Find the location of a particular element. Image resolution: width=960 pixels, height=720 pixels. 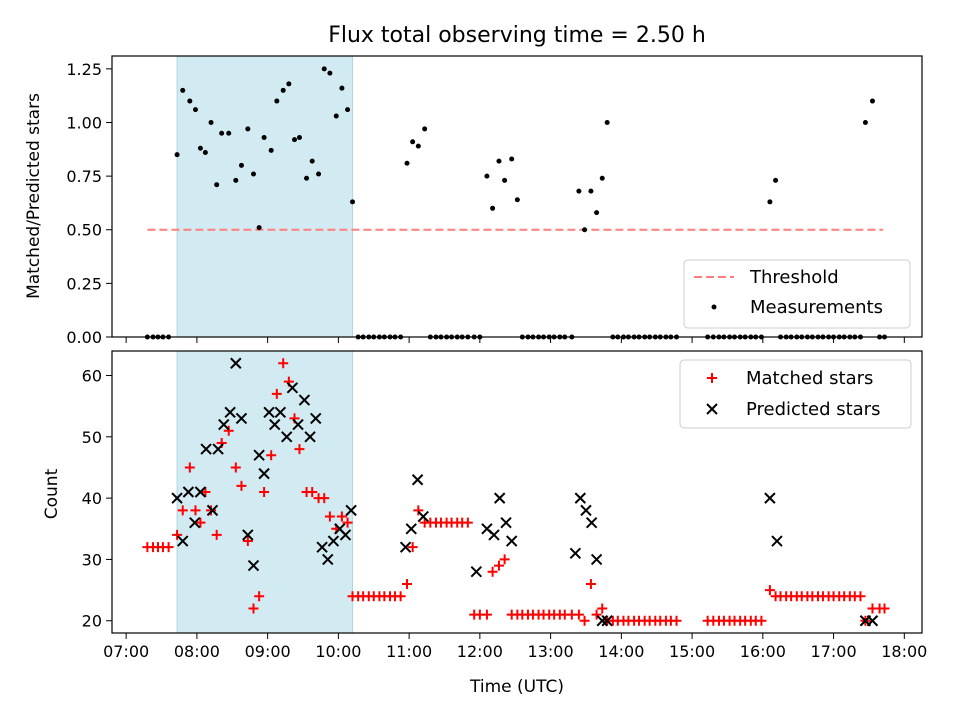

top-legend: Threshold Measurements is located at coordinates (797, 294).